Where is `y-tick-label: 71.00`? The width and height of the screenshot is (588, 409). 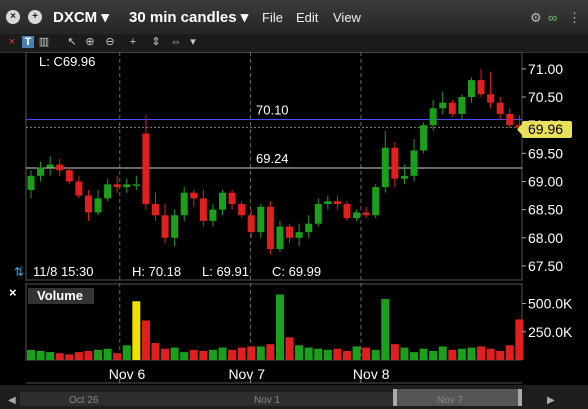
y-tick-label: 71.00 is located at coordinates (545, 69).